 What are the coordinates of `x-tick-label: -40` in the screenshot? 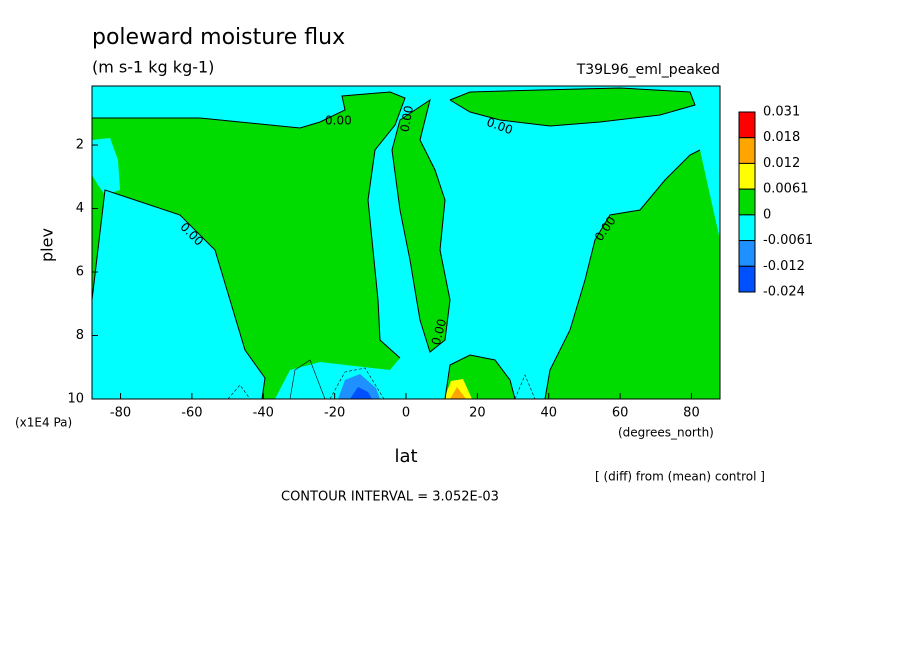 It's located at (263, 413).